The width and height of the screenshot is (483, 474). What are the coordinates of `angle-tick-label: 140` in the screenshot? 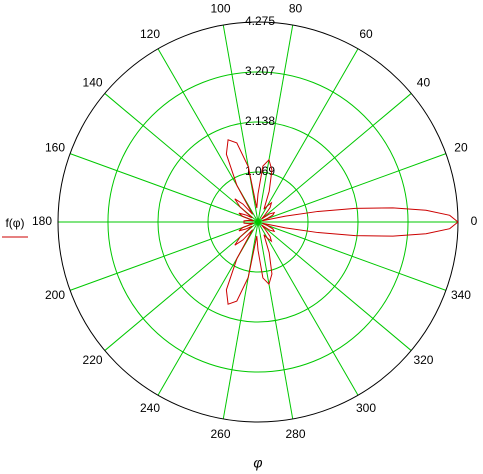 It's located at (93, 82).